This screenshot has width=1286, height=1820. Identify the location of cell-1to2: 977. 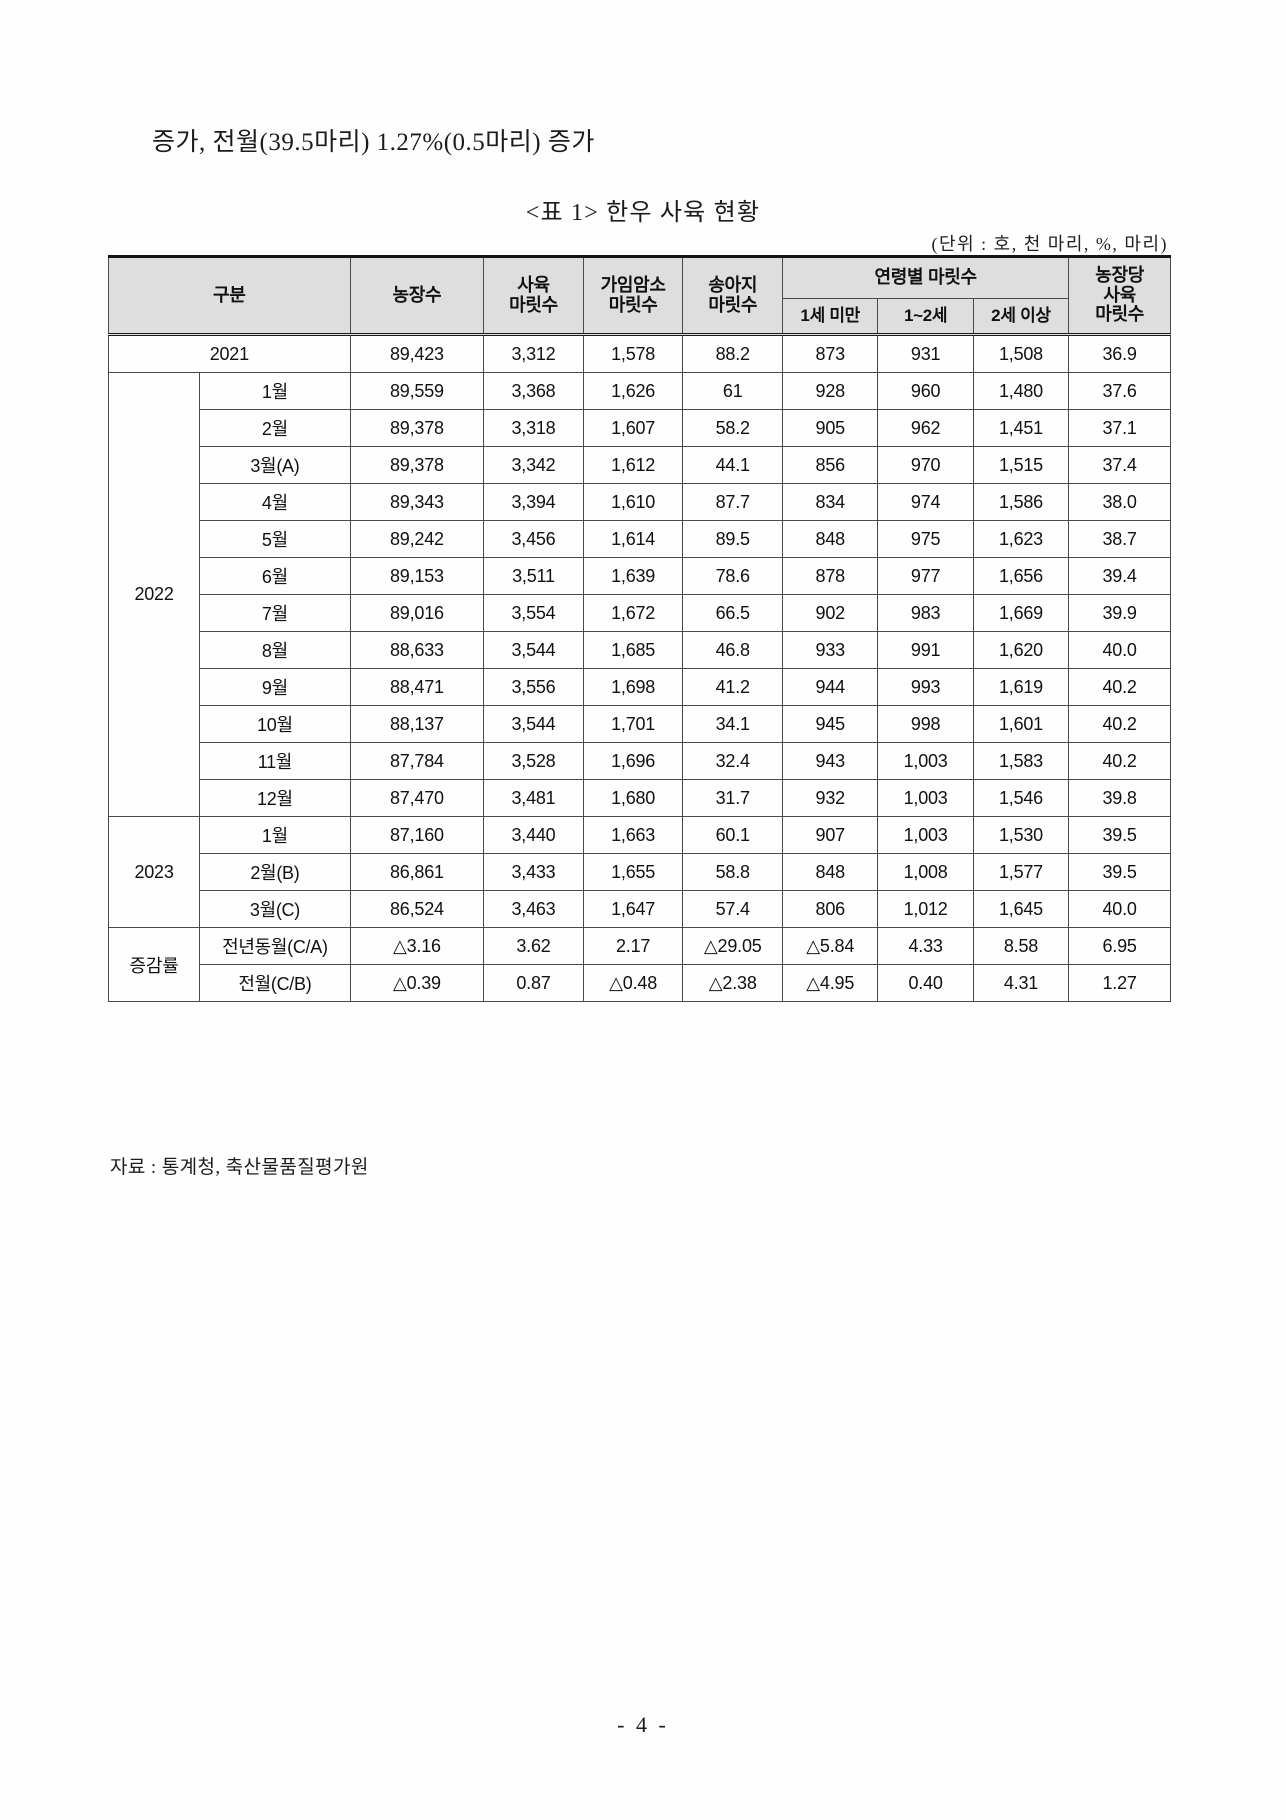
(925, 576).